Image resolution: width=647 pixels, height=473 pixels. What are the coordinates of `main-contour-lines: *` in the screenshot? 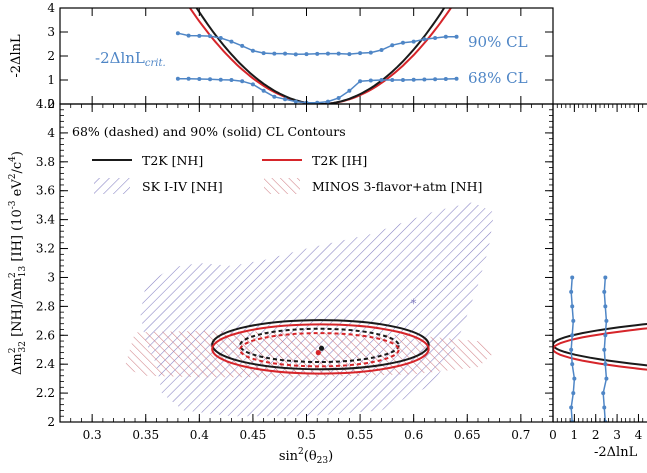 It's located at (320, 335).